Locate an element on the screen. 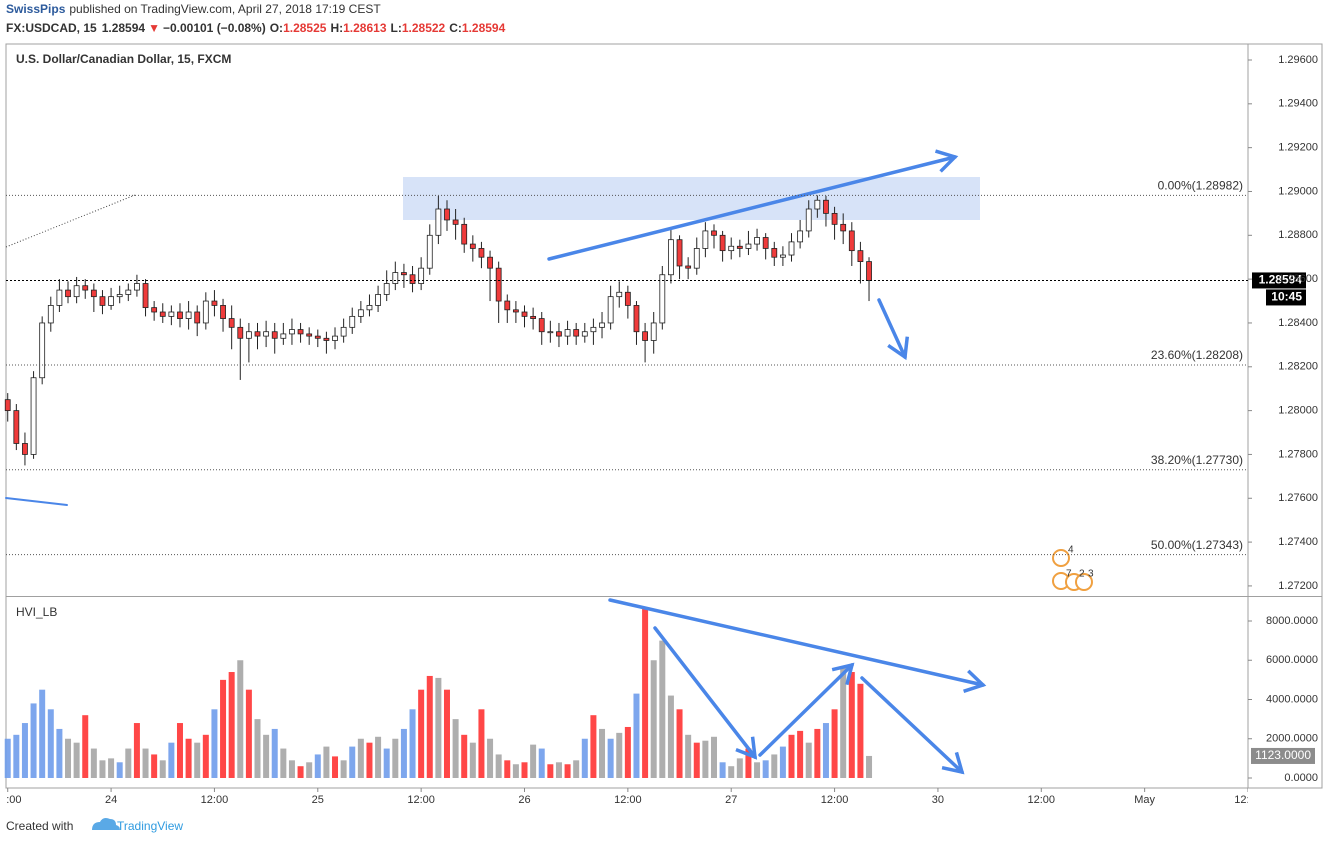 Image resolution: width=1328 pixels, height=844 pixels. event-count: 2 is located at coordinates (1082, 574).